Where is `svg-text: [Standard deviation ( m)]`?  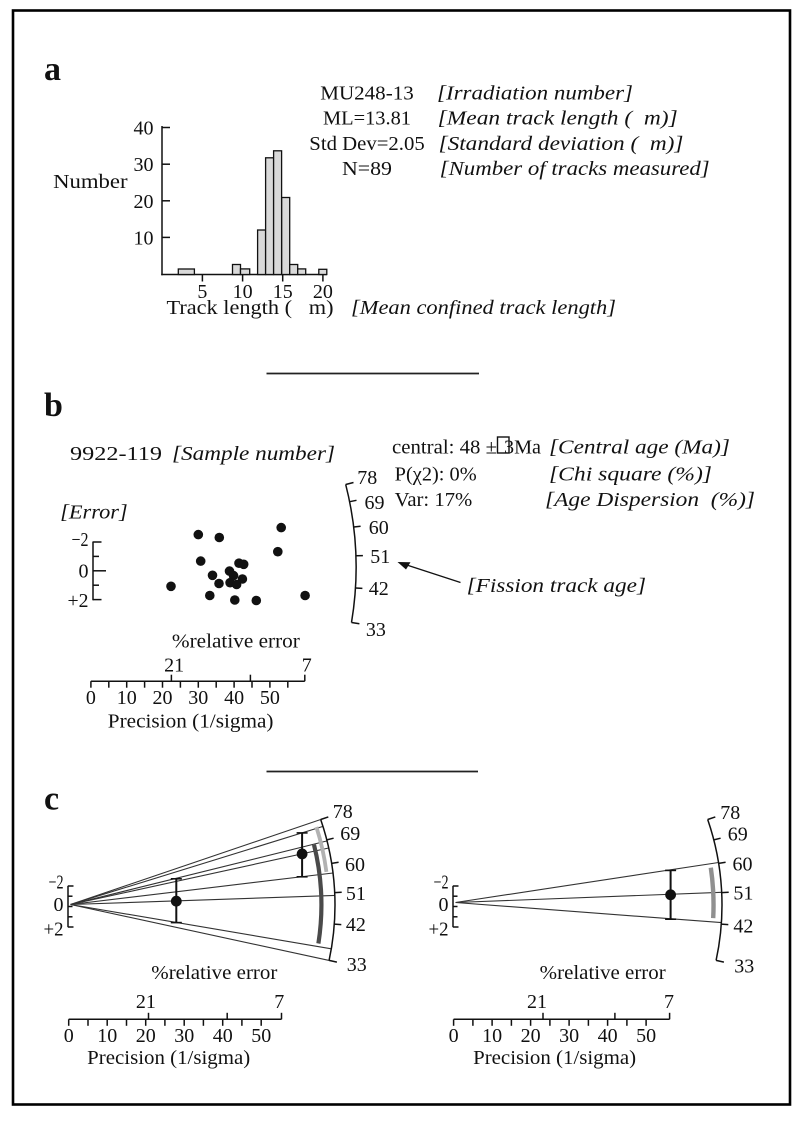
svg-text: [Standard deviation ( m)] is located at coordinates (561, 144).